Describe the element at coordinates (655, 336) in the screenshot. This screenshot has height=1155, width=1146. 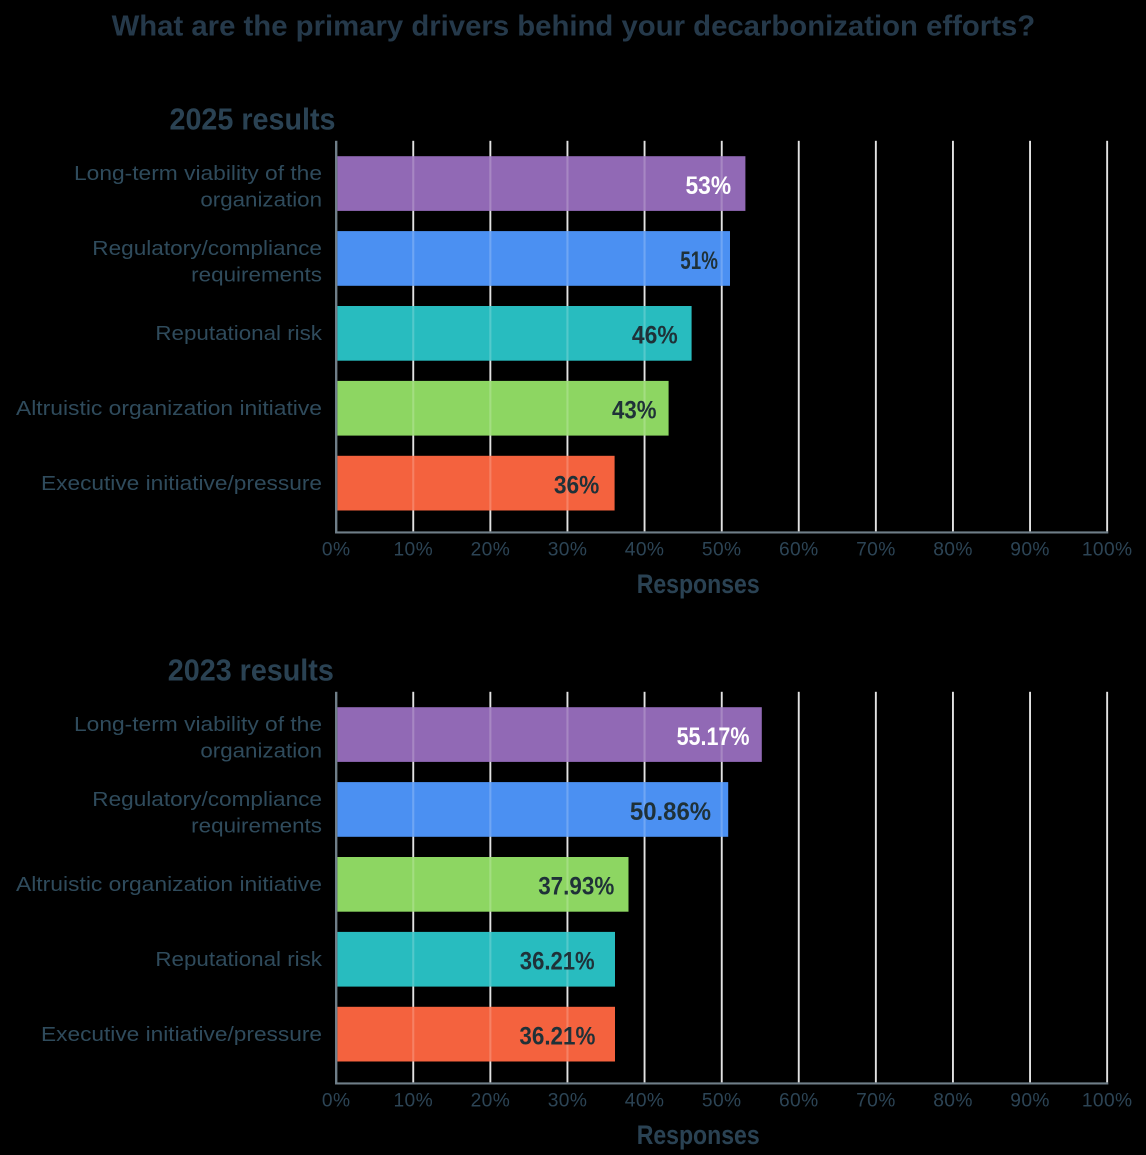
I see `svg-text: 46%` at that location.